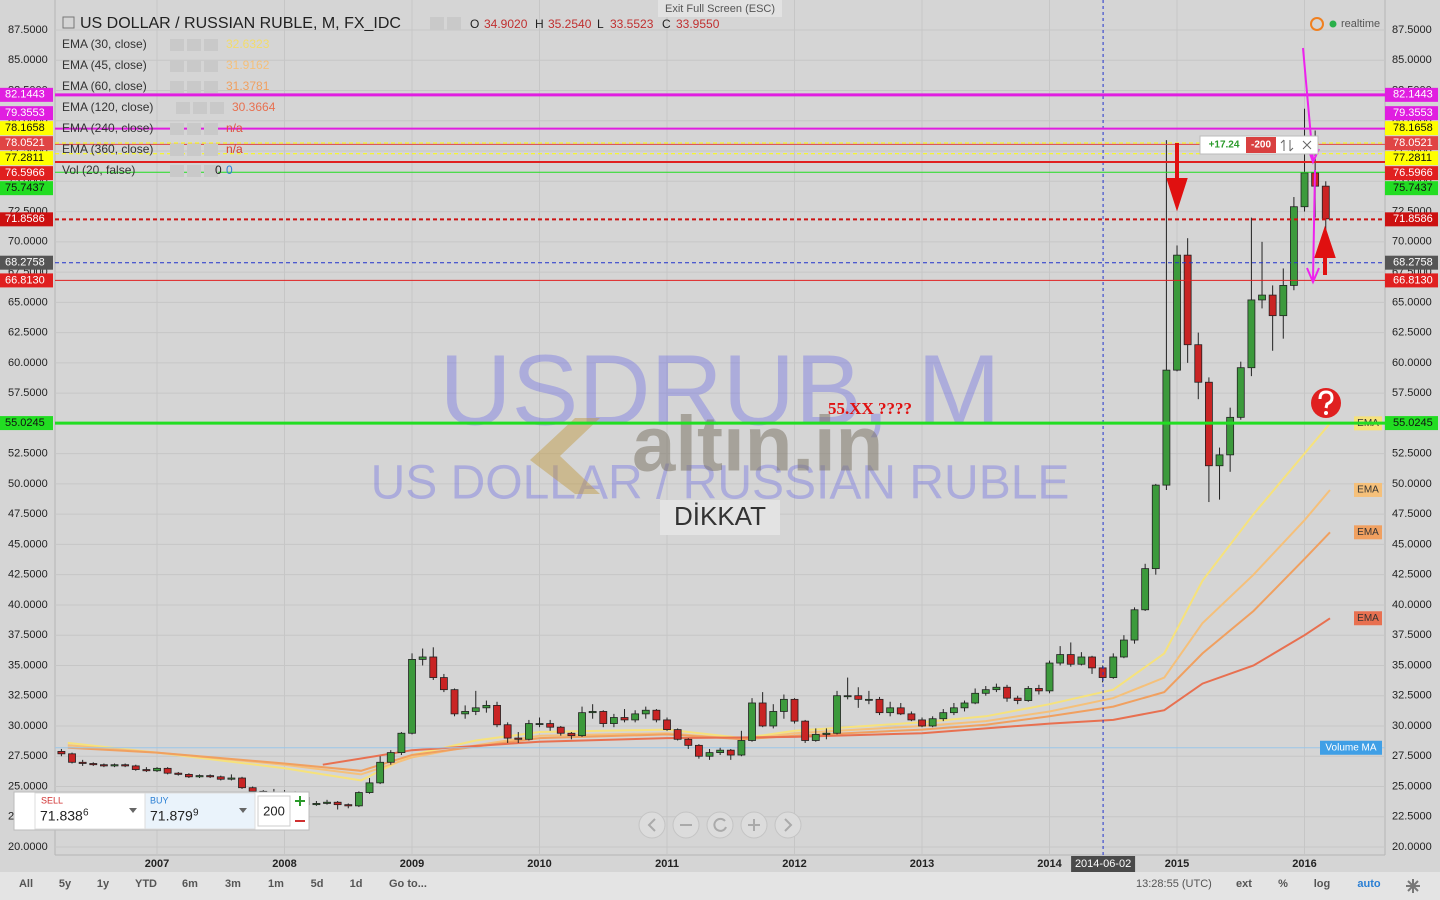  I want to click on collapse-icon, so click(68, 22).